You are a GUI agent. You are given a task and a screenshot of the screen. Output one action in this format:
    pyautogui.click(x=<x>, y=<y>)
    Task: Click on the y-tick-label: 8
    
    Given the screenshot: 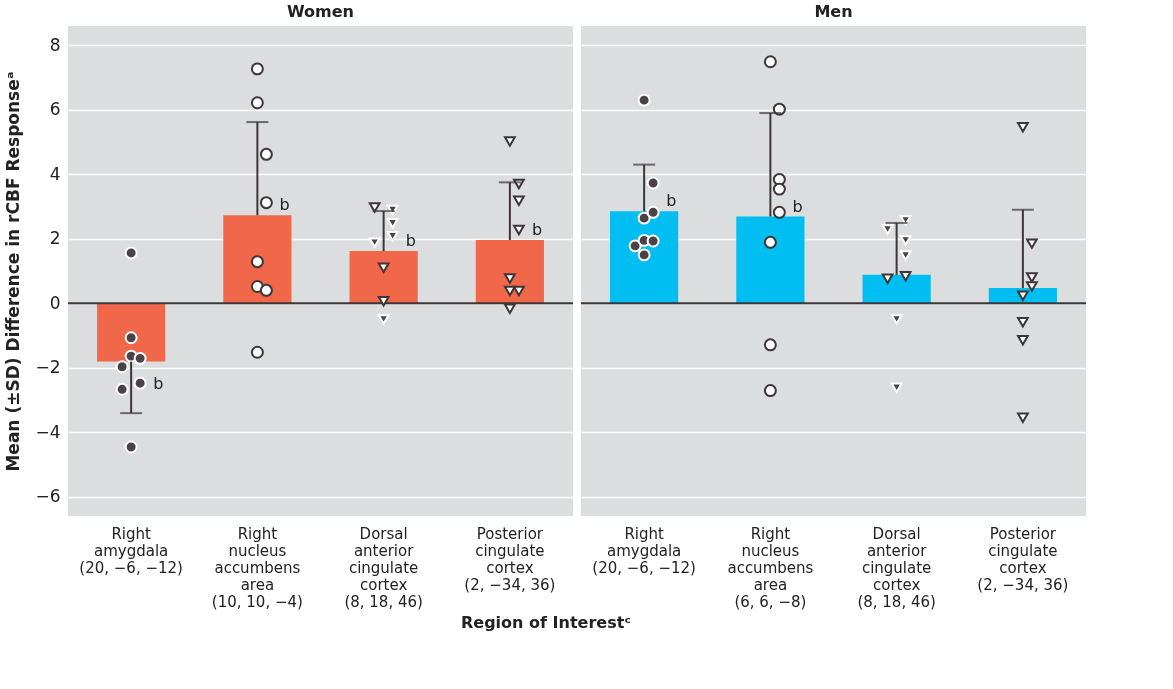 What is the action you would take?
    pyautogui.click(x=55, y=44)
    